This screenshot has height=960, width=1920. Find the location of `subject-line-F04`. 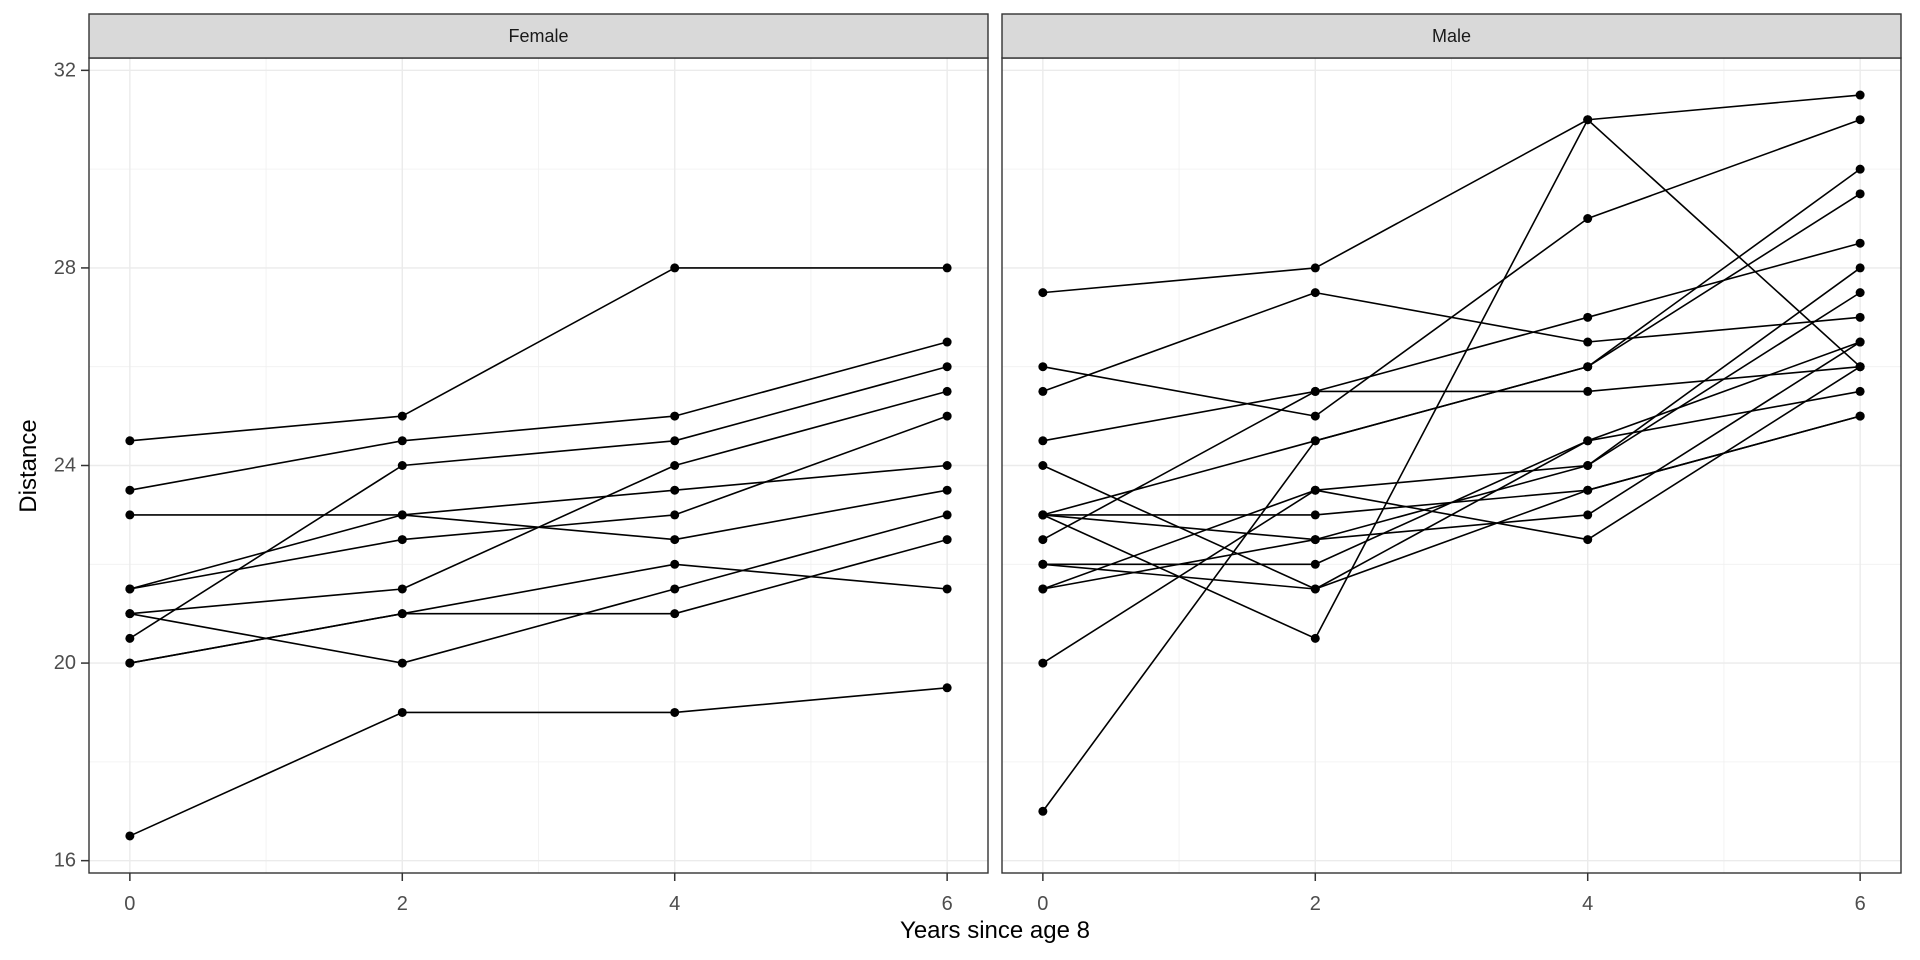

subject-line-F04 is located at coordinates (538, 416).